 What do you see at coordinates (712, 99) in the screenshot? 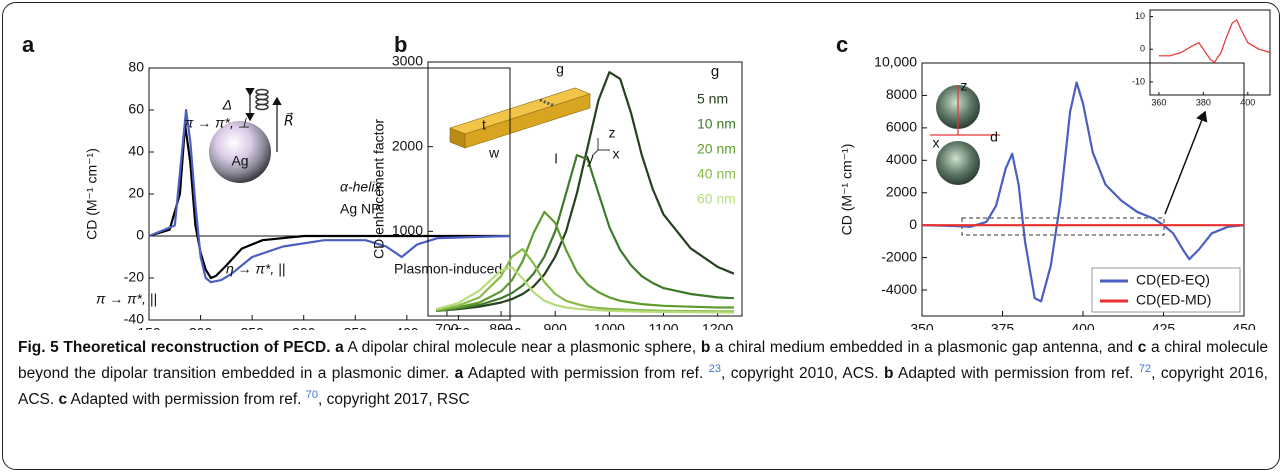
I see `legend-label: 5 nm` at bounding box center [712, 99].